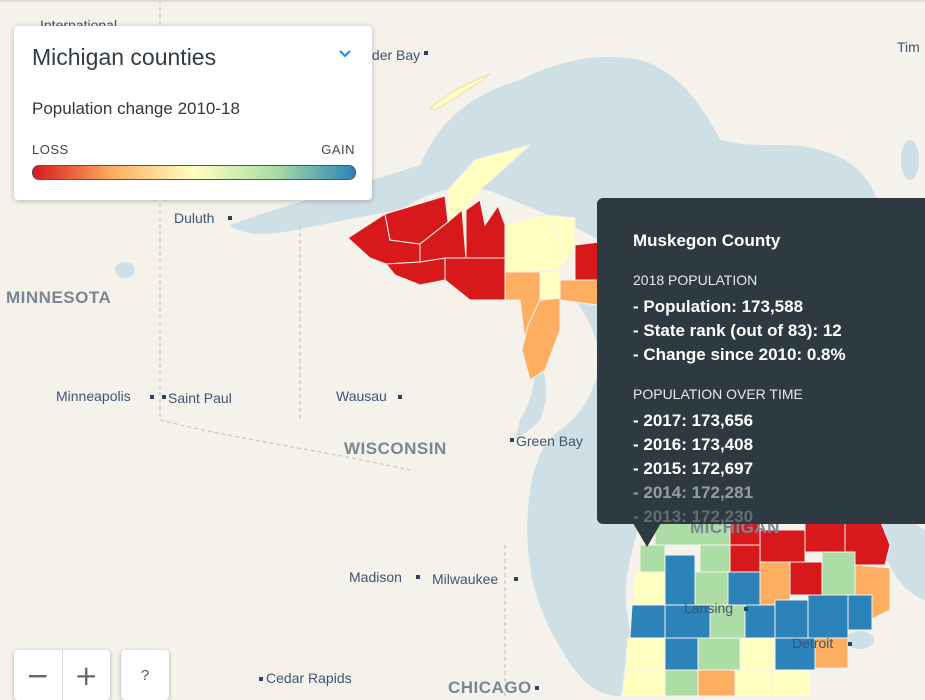 Image resolution: width=925 pixels, height=700 pixels. Describe the element at coordinates (693, 468) in the screenshot. I see `tooltip-history: - 2015: 172,697` at that location.